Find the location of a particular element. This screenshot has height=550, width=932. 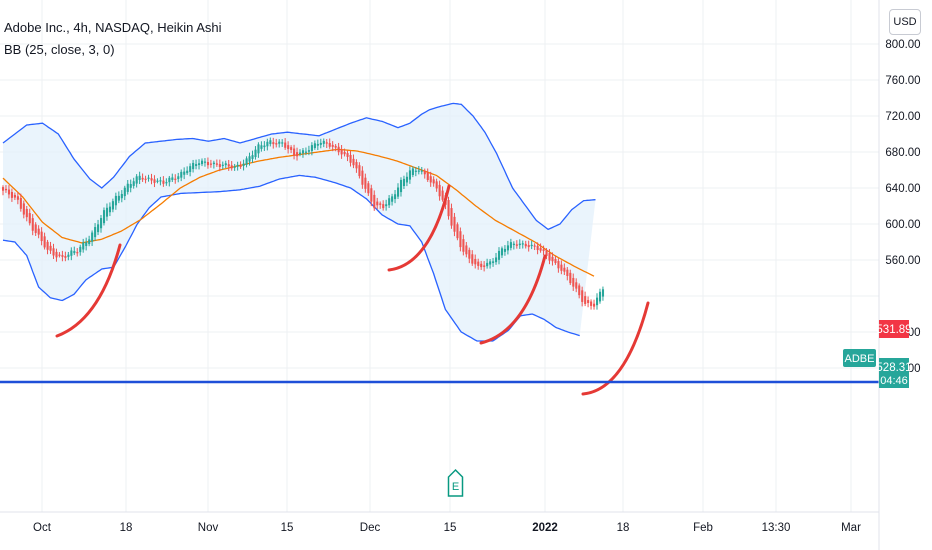

bar-countdown-text: 04:46 is located at coordinates (894, 381).